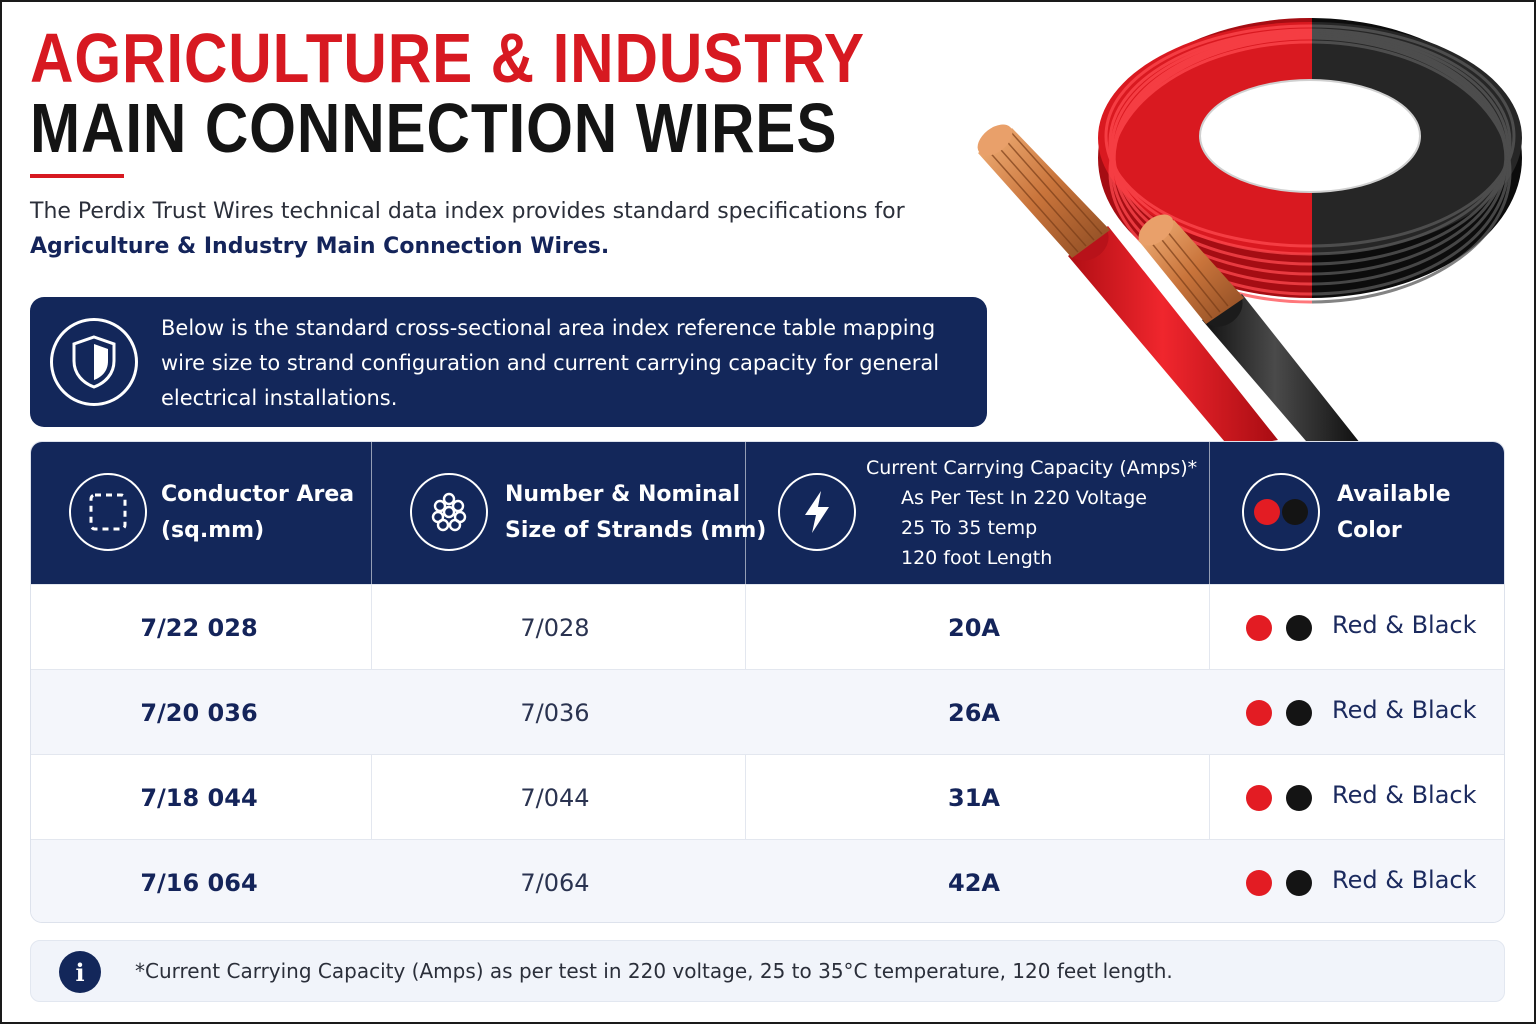 This screenshot has width=1536, height=1024. I want to click on table-row: 7/18 044 7/044 31A Red & Black, so click(767, 797).